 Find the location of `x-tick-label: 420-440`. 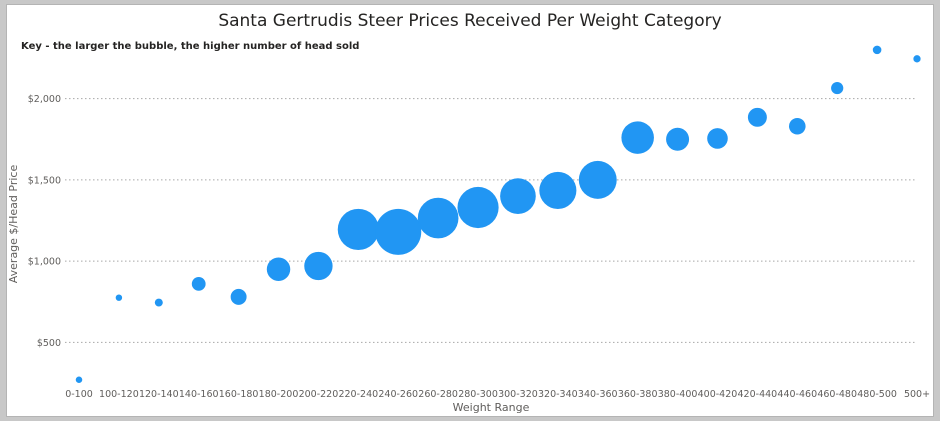

x-tick-label: 420-440 is located at coordinates (758, 394).